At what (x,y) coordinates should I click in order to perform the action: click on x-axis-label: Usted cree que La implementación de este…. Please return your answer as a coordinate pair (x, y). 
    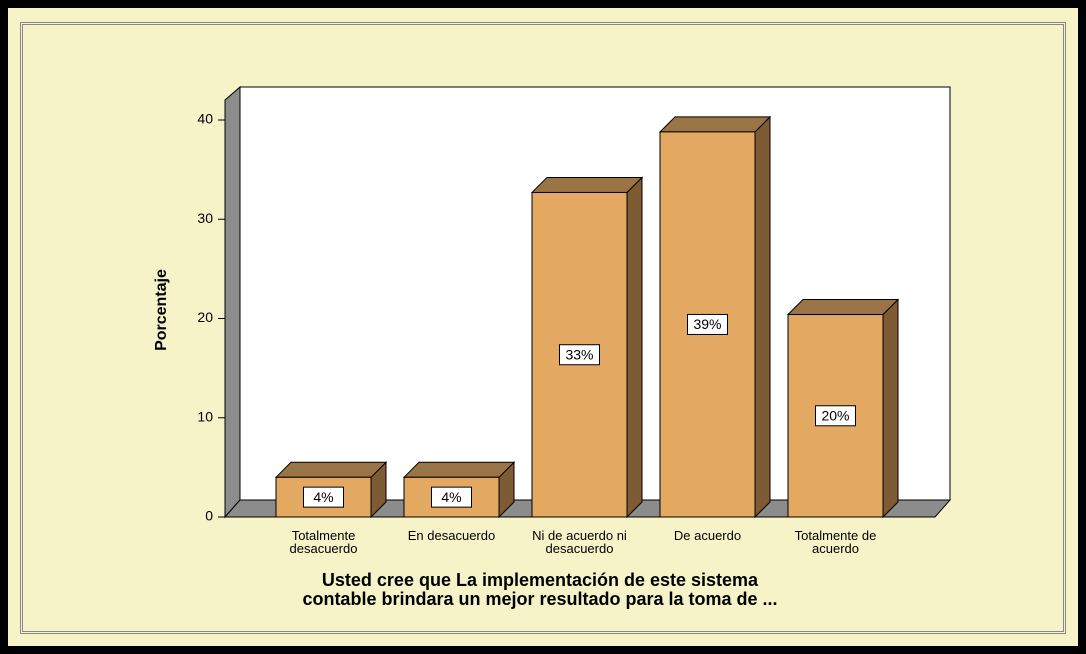
    Looking at the image, I should click on (540, 580).